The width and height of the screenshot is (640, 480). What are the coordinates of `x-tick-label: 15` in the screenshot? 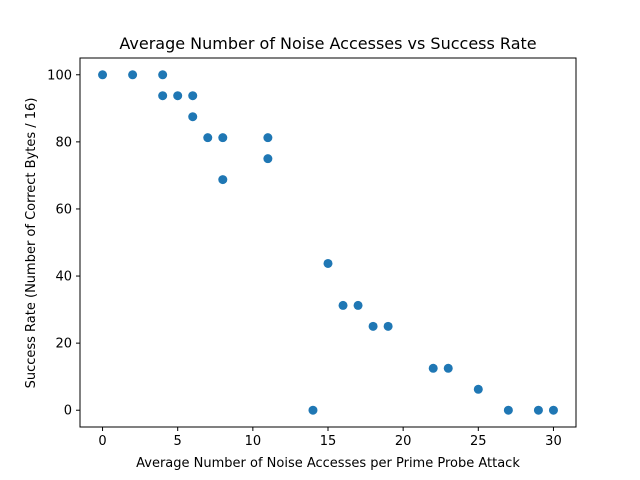 It's located at (328, 441).